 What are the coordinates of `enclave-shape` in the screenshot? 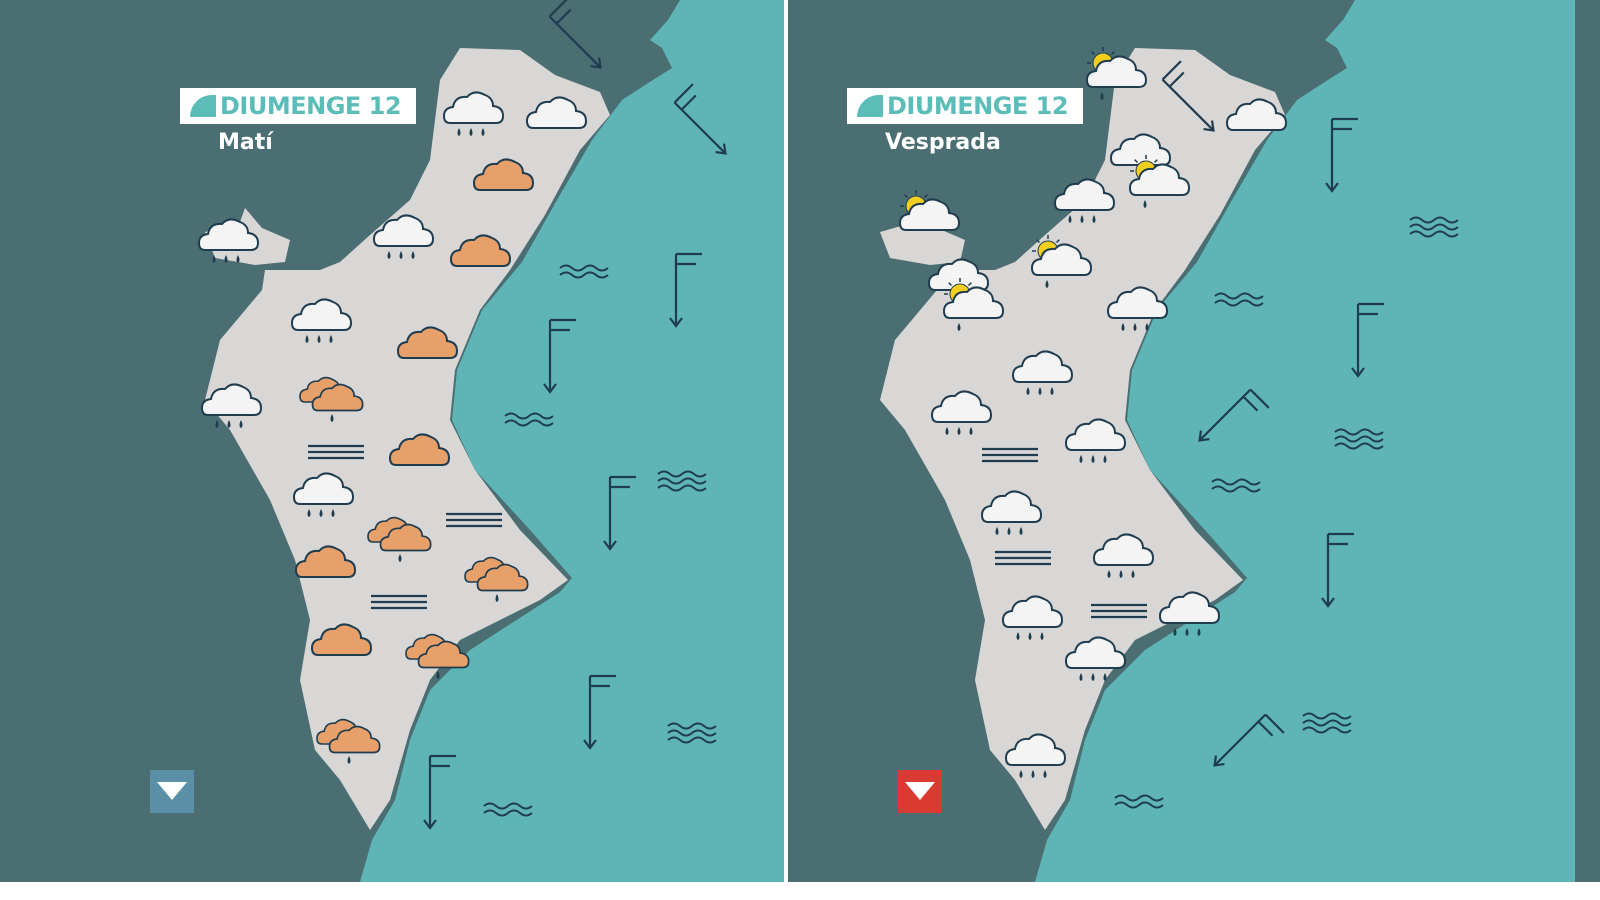 It's located at (922, 236).